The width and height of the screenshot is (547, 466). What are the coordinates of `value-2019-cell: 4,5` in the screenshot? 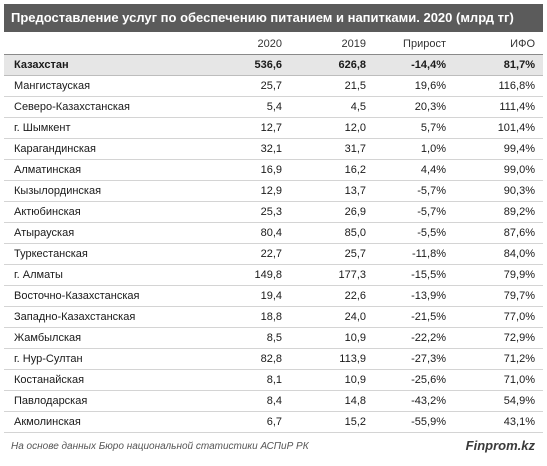 It's located at (332, 107).